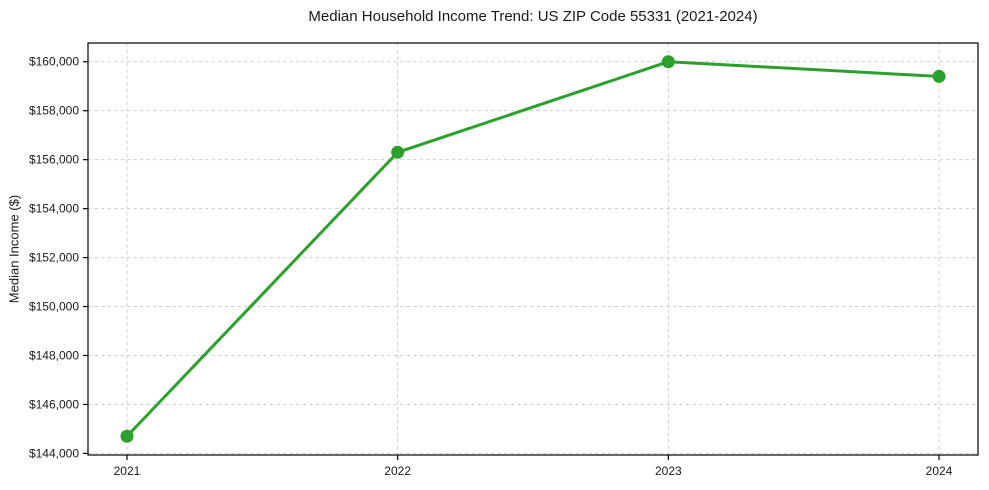  I want to click on x-tick-label: 2021, so click(127, 471).